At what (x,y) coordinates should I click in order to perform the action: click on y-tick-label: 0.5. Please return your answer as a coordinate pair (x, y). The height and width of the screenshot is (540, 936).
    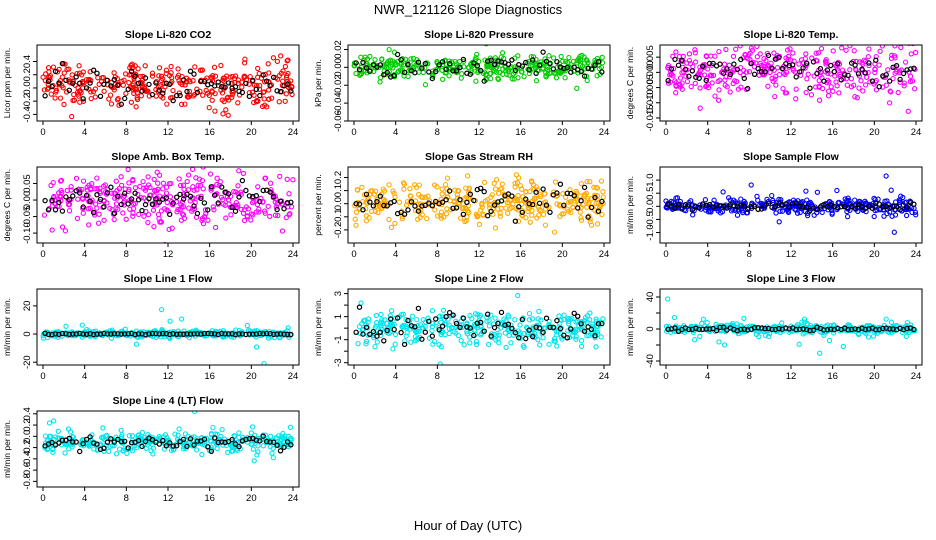
    Looking at the image, I should click on (650, 193).